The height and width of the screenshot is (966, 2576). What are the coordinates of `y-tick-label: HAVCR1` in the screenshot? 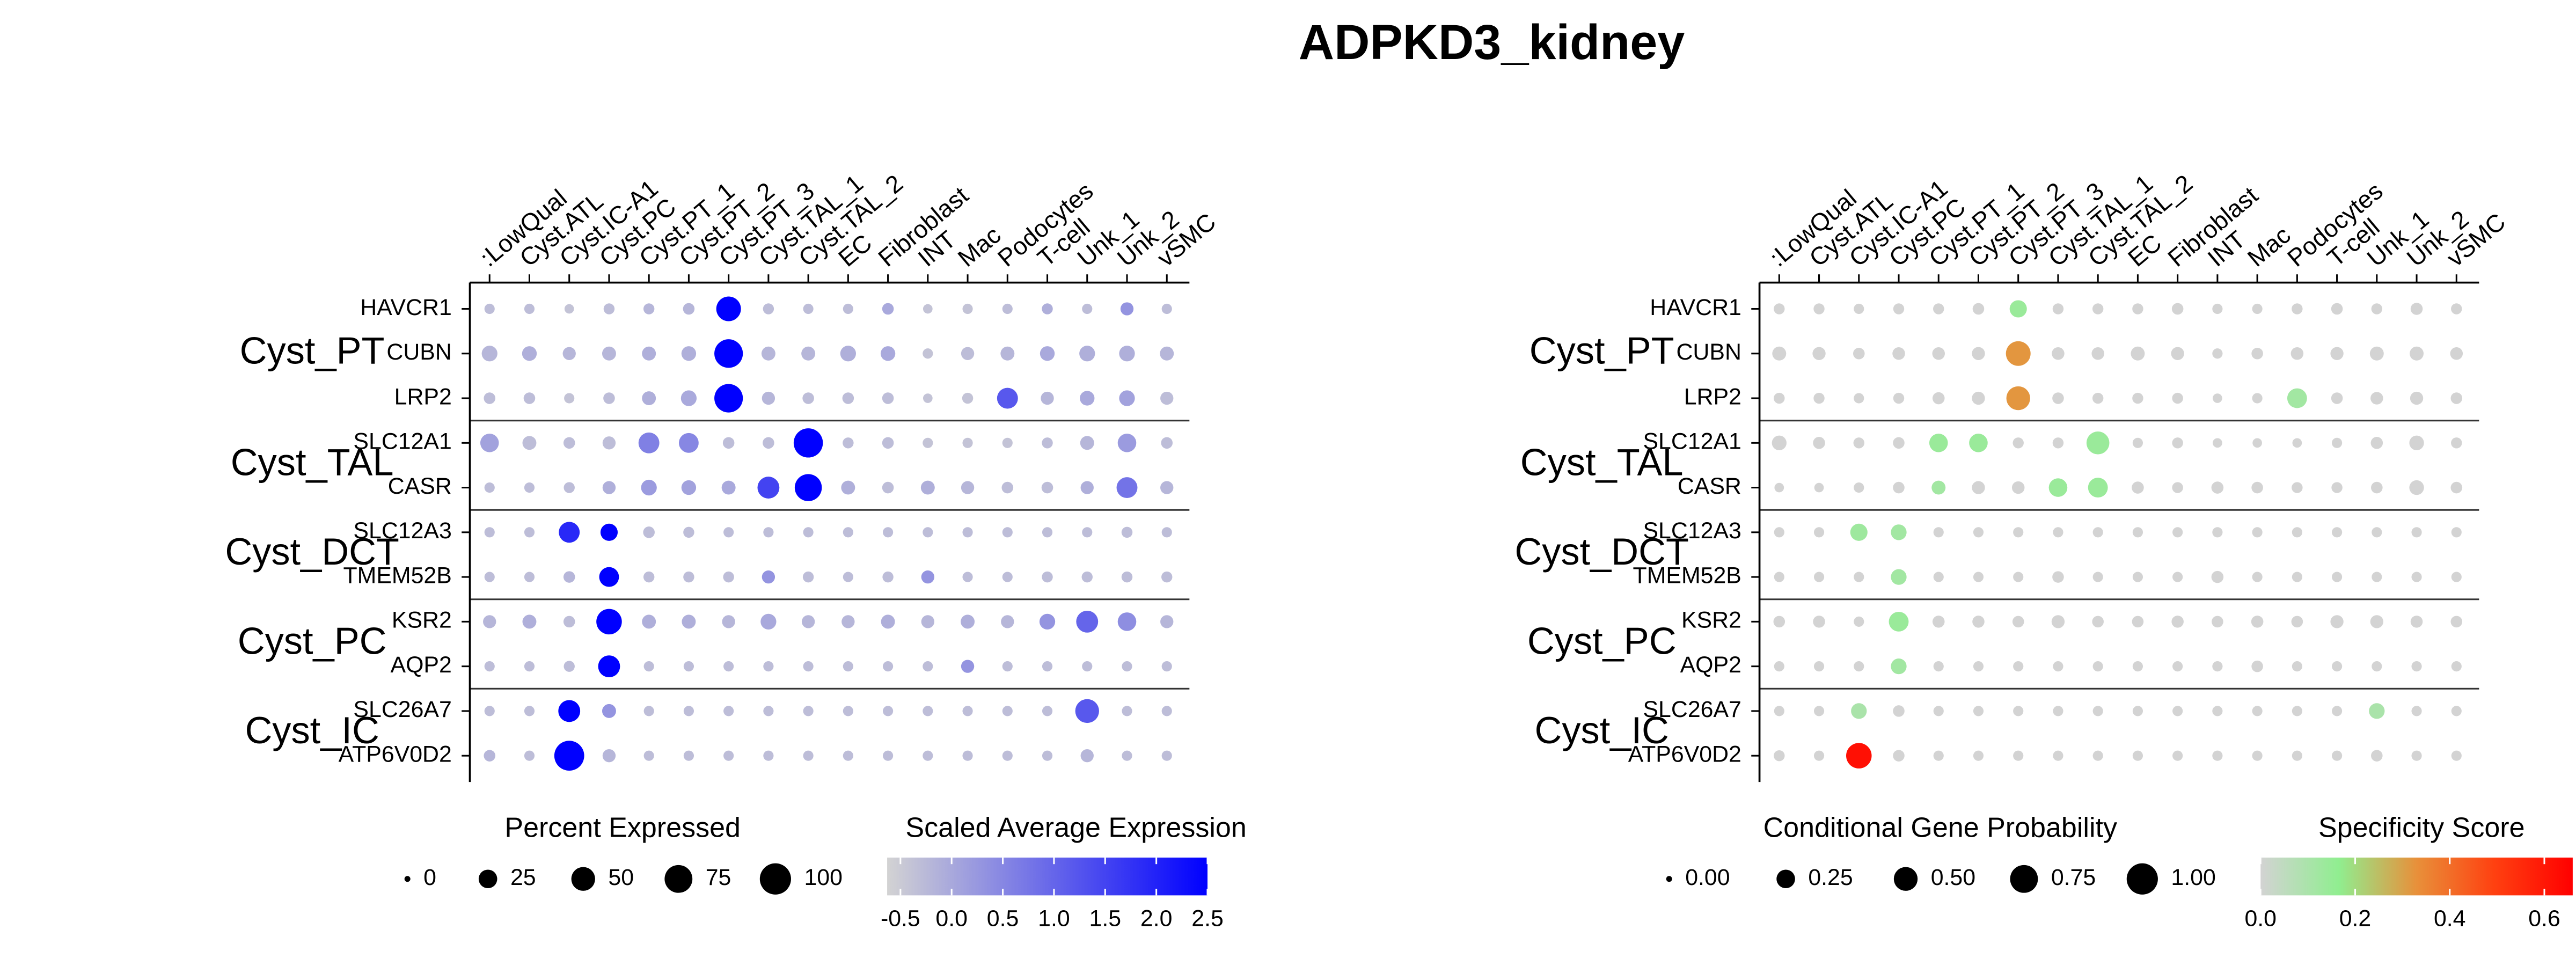 It's located at (1695, 307).